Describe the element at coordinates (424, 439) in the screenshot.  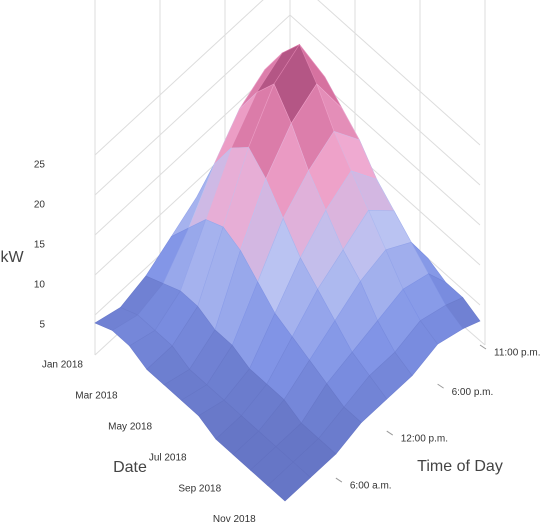
I see `y-tick-label: 12:00 p.m.` at that location.